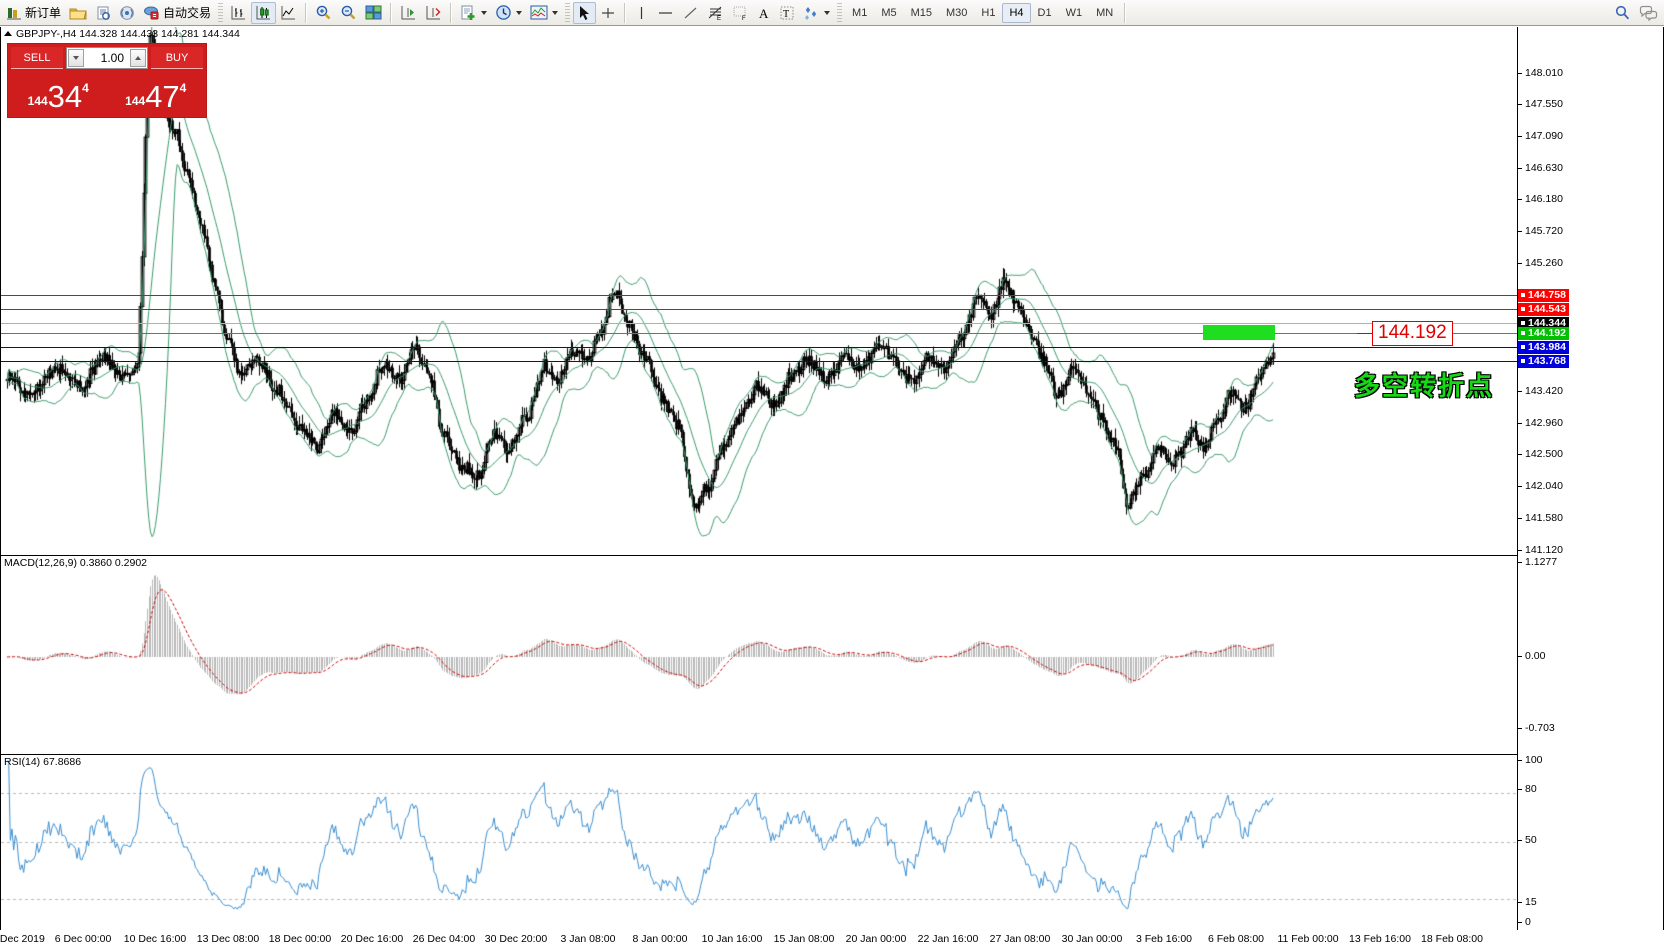 This screenshot has height=949, width=1664. Describe the element at coordinates (107, 80) in the screenshot. I see `one-click-trading-panel: SELL 1.00 BUY 144 34 4 144 47 4` at that location.